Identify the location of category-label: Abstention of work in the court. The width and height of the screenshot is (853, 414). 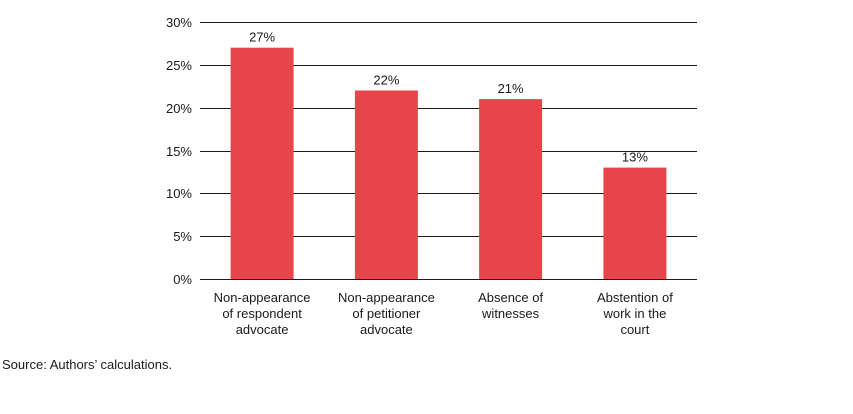
(635, 313).